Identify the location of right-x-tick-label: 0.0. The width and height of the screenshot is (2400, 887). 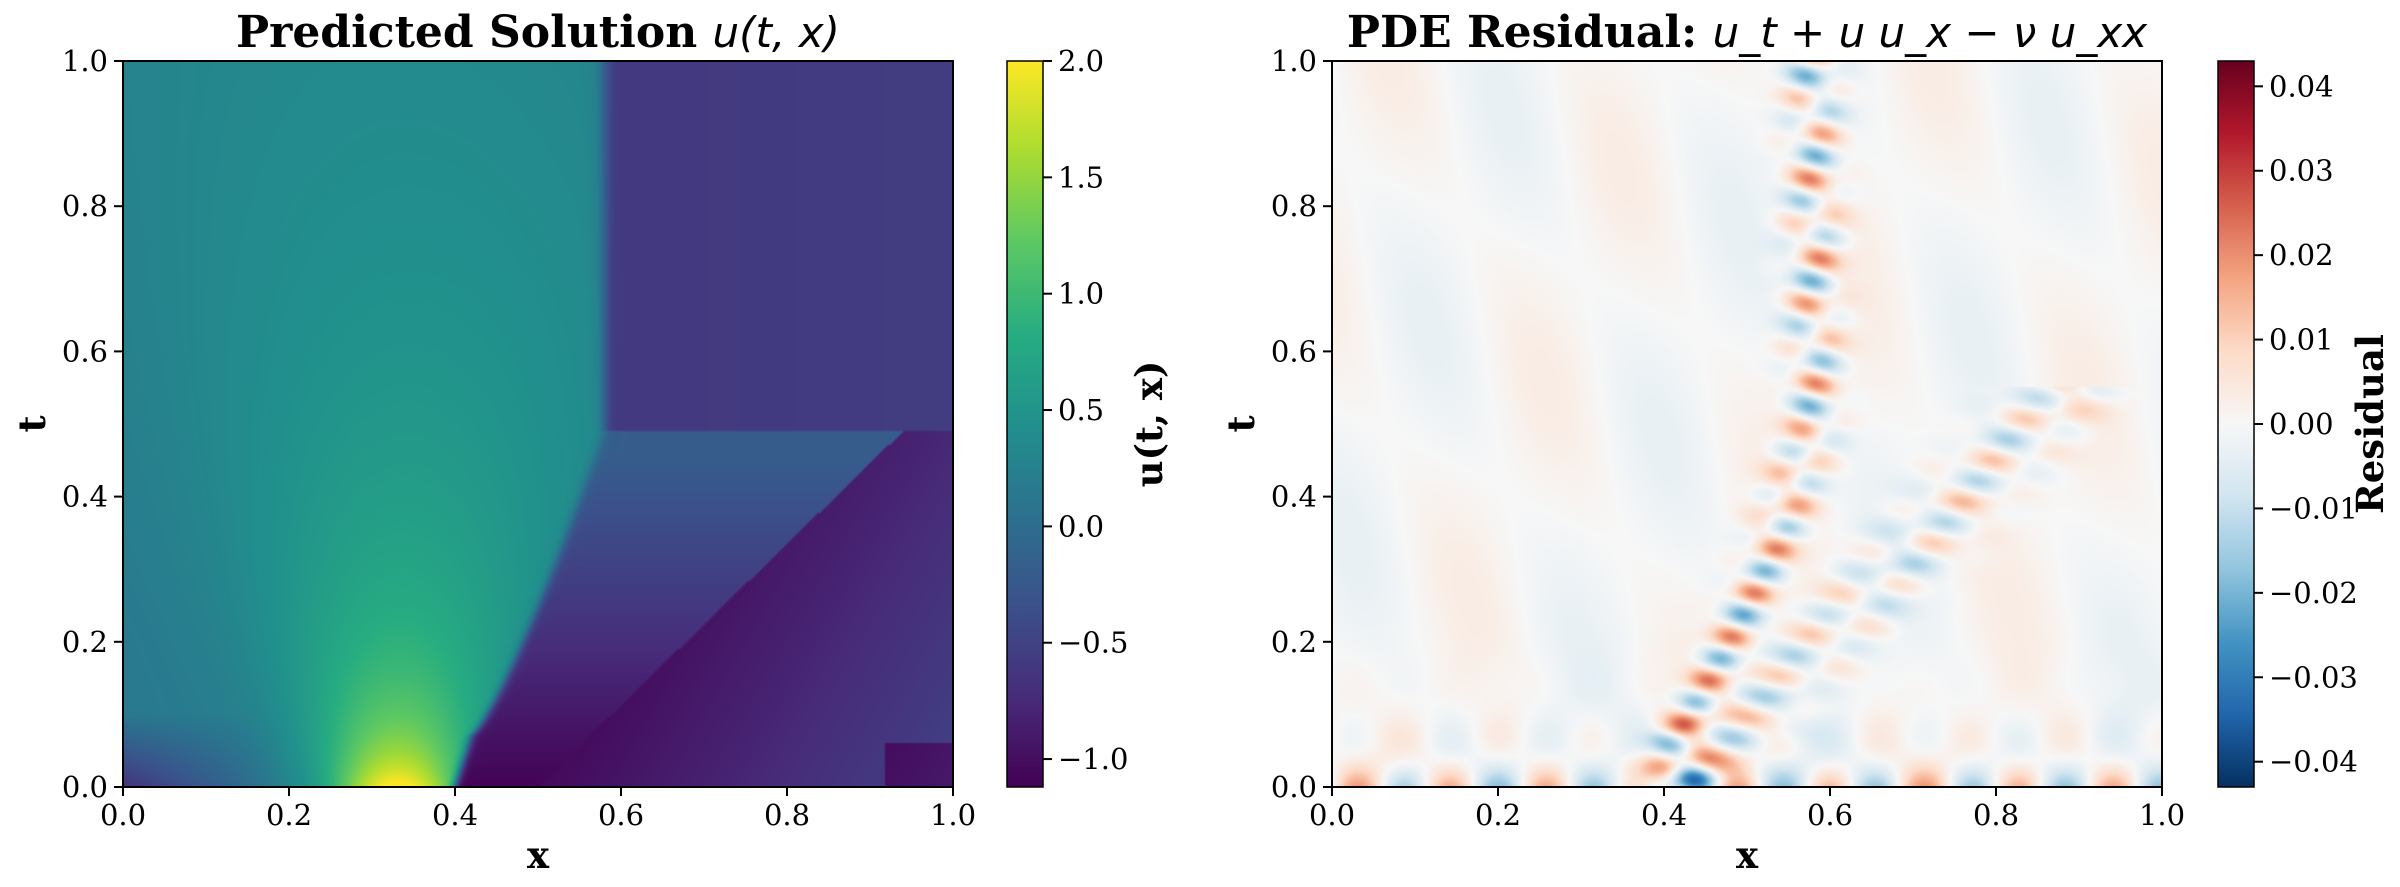
(1332, 815).